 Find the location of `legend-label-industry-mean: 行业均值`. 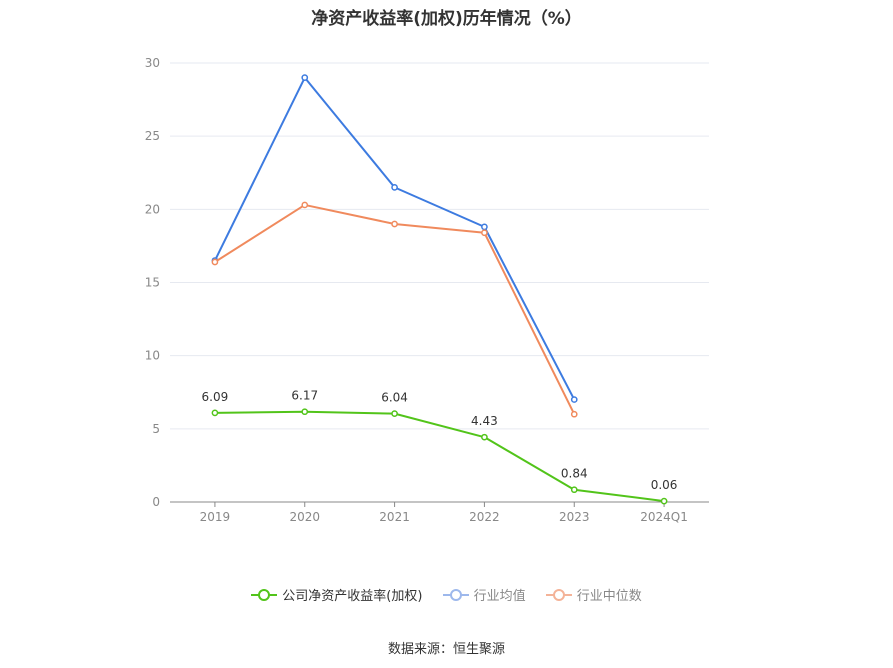

legend-label-industry-mean: 行业均值 is located at coordinates (499, 596).